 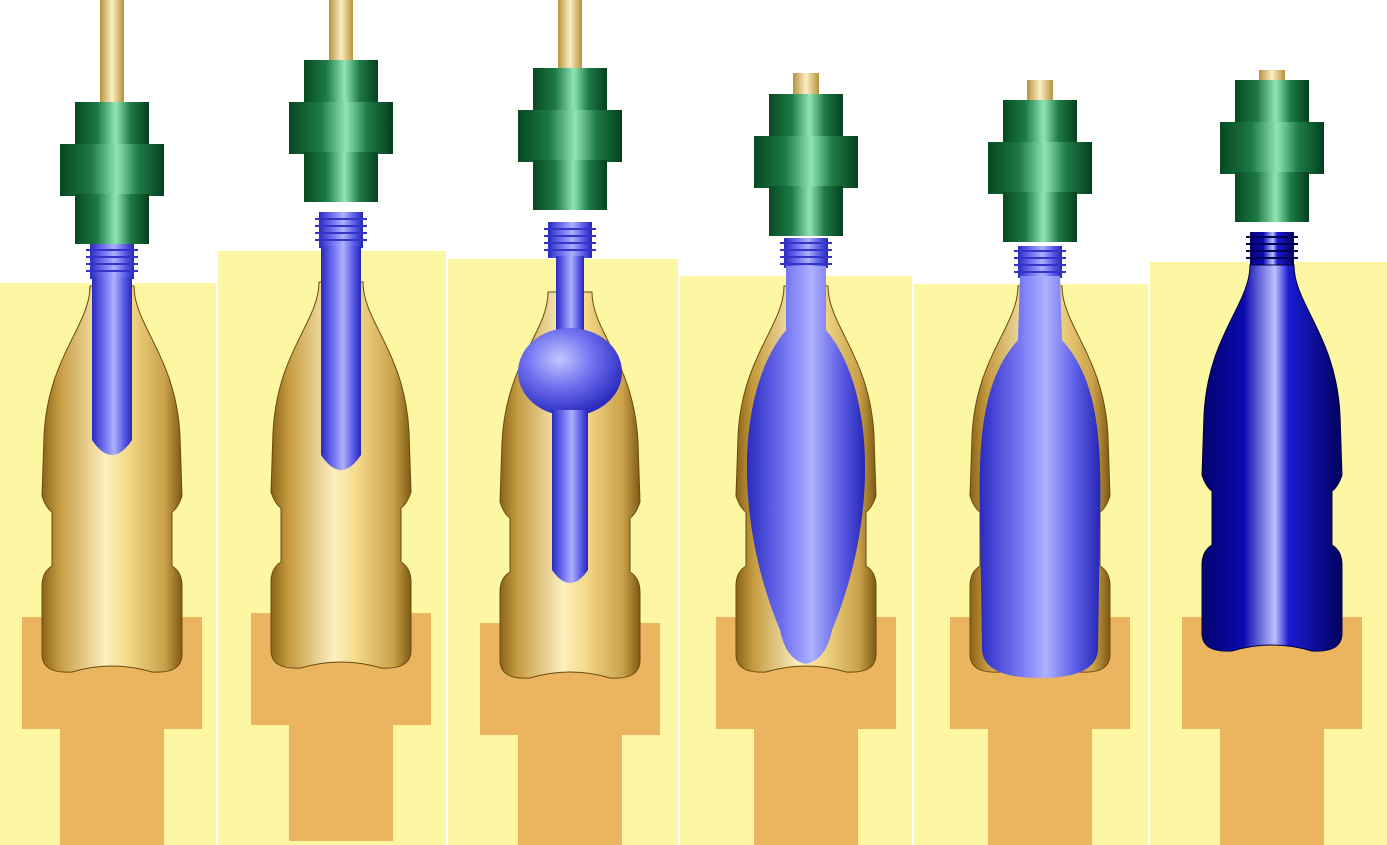 I want to click on ball-bubble, so click(x=570, y=372).